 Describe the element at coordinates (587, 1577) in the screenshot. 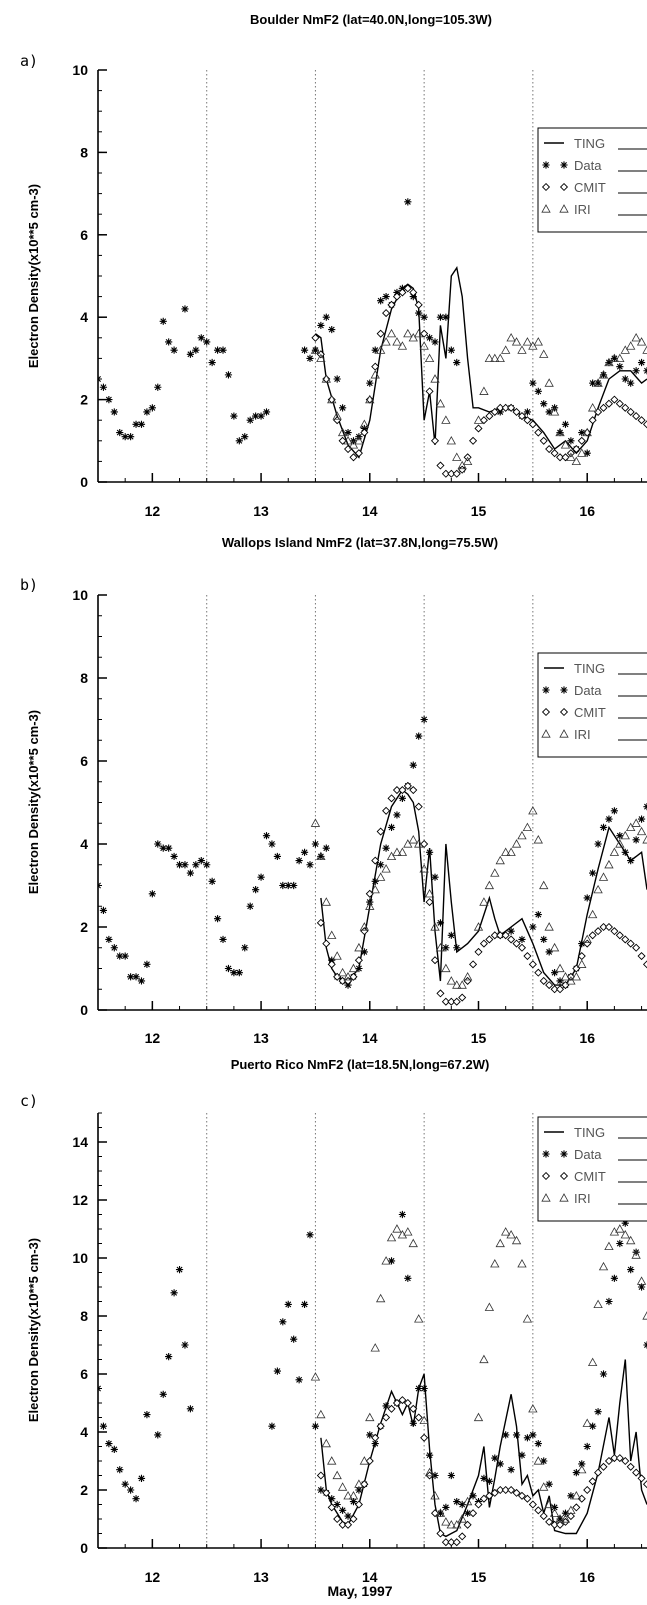

I see `x-tick-label: 16` at that location.